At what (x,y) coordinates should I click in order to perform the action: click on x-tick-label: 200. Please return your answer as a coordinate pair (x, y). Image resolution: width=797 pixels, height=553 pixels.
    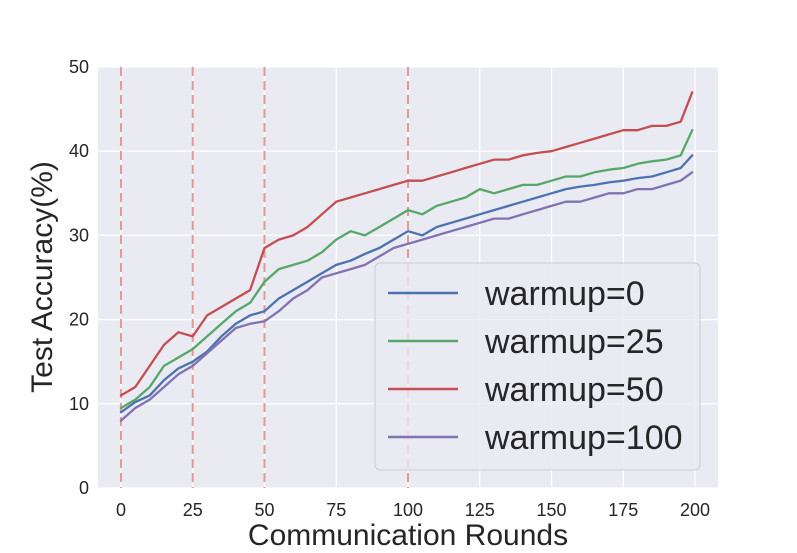
    Looking at the image, I should click on (695, 510).